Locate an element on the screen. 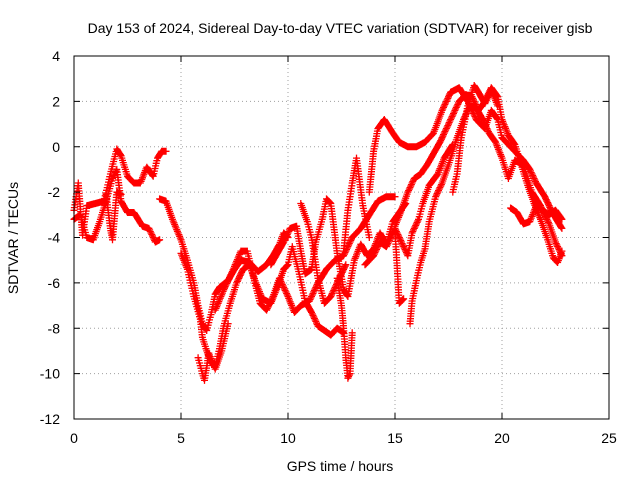 The height and width of the screenshot is (480, 640). y-tick-label: 0 is located at coordinates (56, 147).